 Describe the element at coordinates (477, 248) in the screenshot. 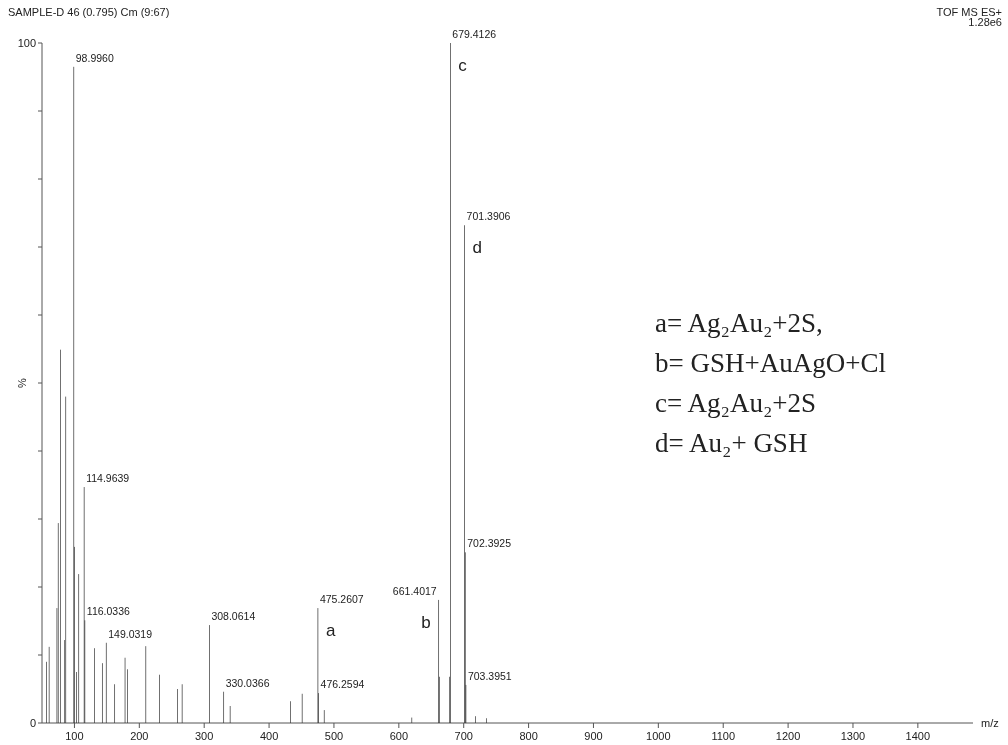

I see `annotation: d` at that location.